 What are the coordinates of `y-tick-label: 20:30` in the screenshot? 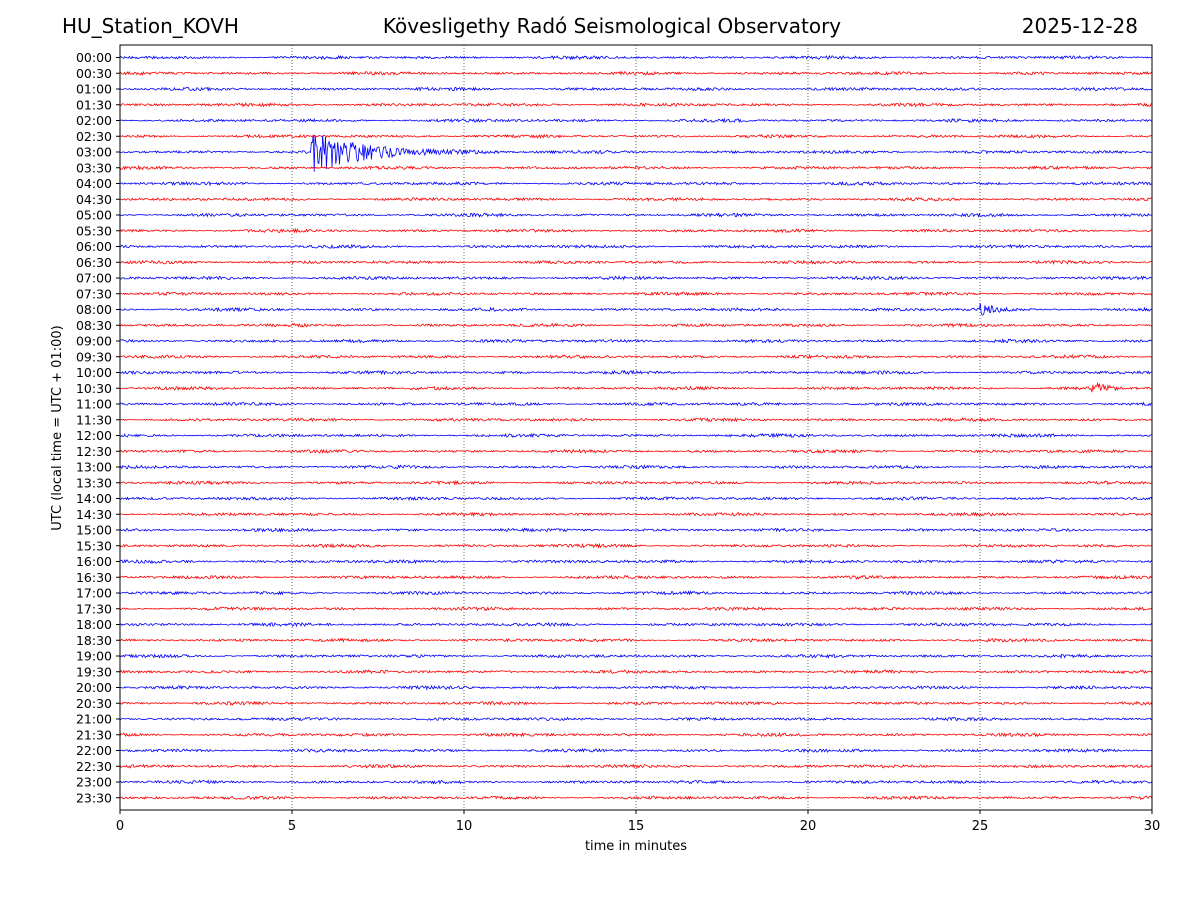 It's located at (94, 703).